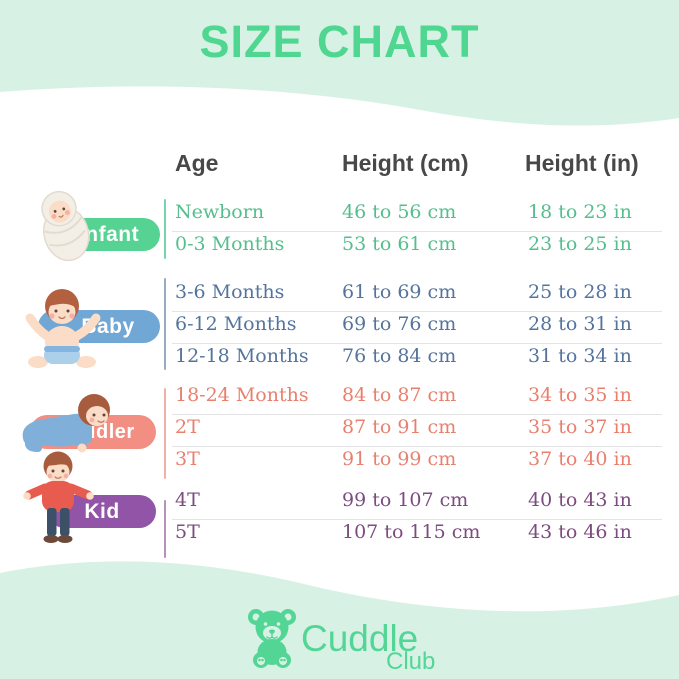 Image resolution: width=679 pixels, height=679 pixels. What do you see at coordinates (399, 324) in the screenshot?
I see `height-cm-cell: 69 to 76 cm` at bounding box center [399, 324].